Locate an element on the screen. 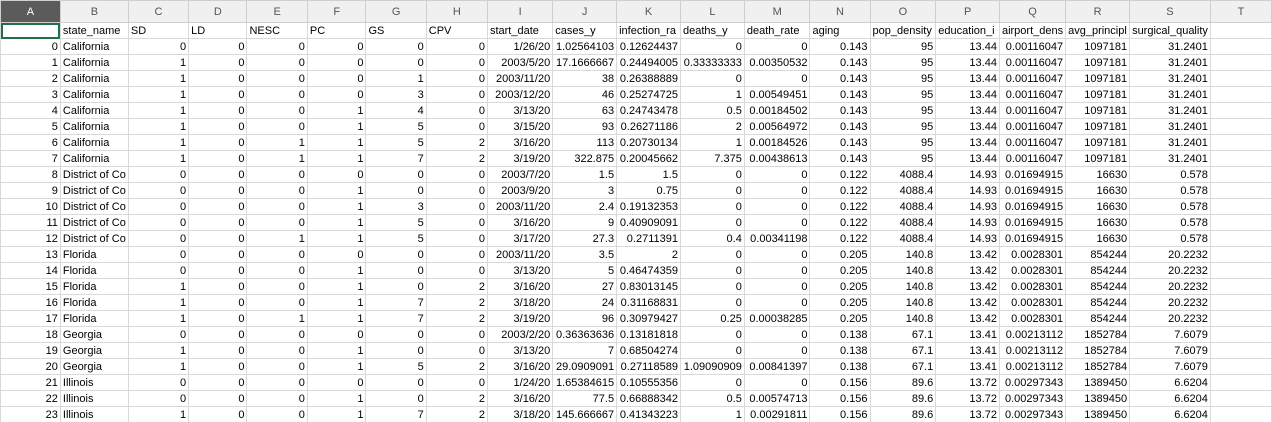 Image resolution: width=1272 pixels, height=422 pixels. cell: 77.5 is located at coordinates (585, 398).